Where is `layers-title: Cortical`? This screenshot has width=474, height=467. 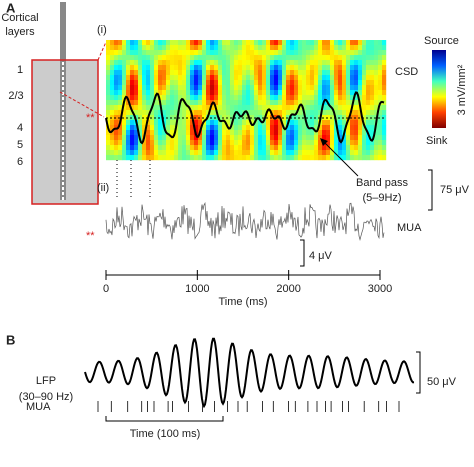 layers-title: Cortical is located at coordinates (19, 18).